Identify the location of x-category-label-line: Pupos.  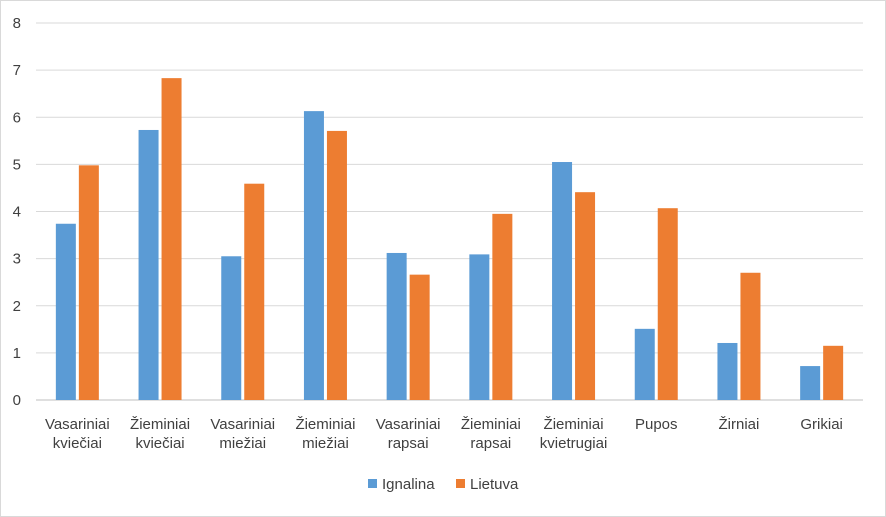
(656, 424).